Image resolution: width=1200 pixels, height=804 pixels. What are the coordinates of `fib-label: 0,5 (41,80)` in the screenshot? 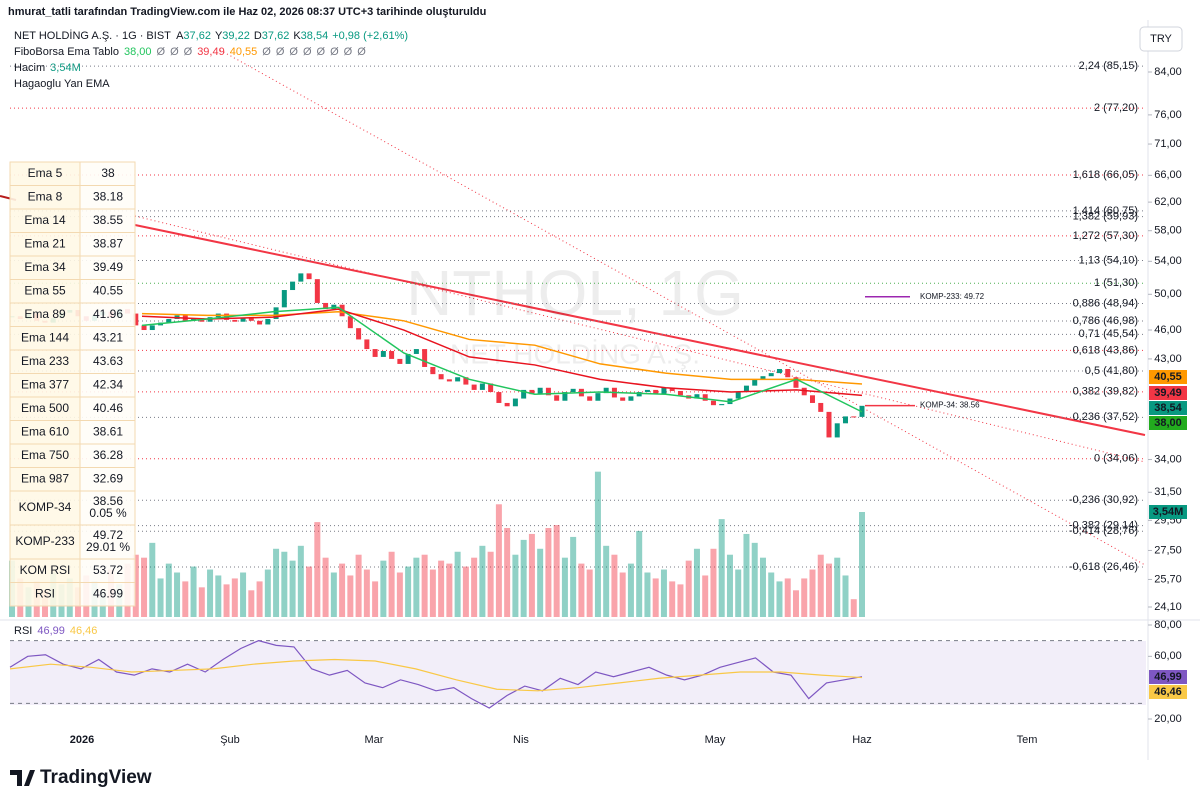 It's located at (1111, 371).